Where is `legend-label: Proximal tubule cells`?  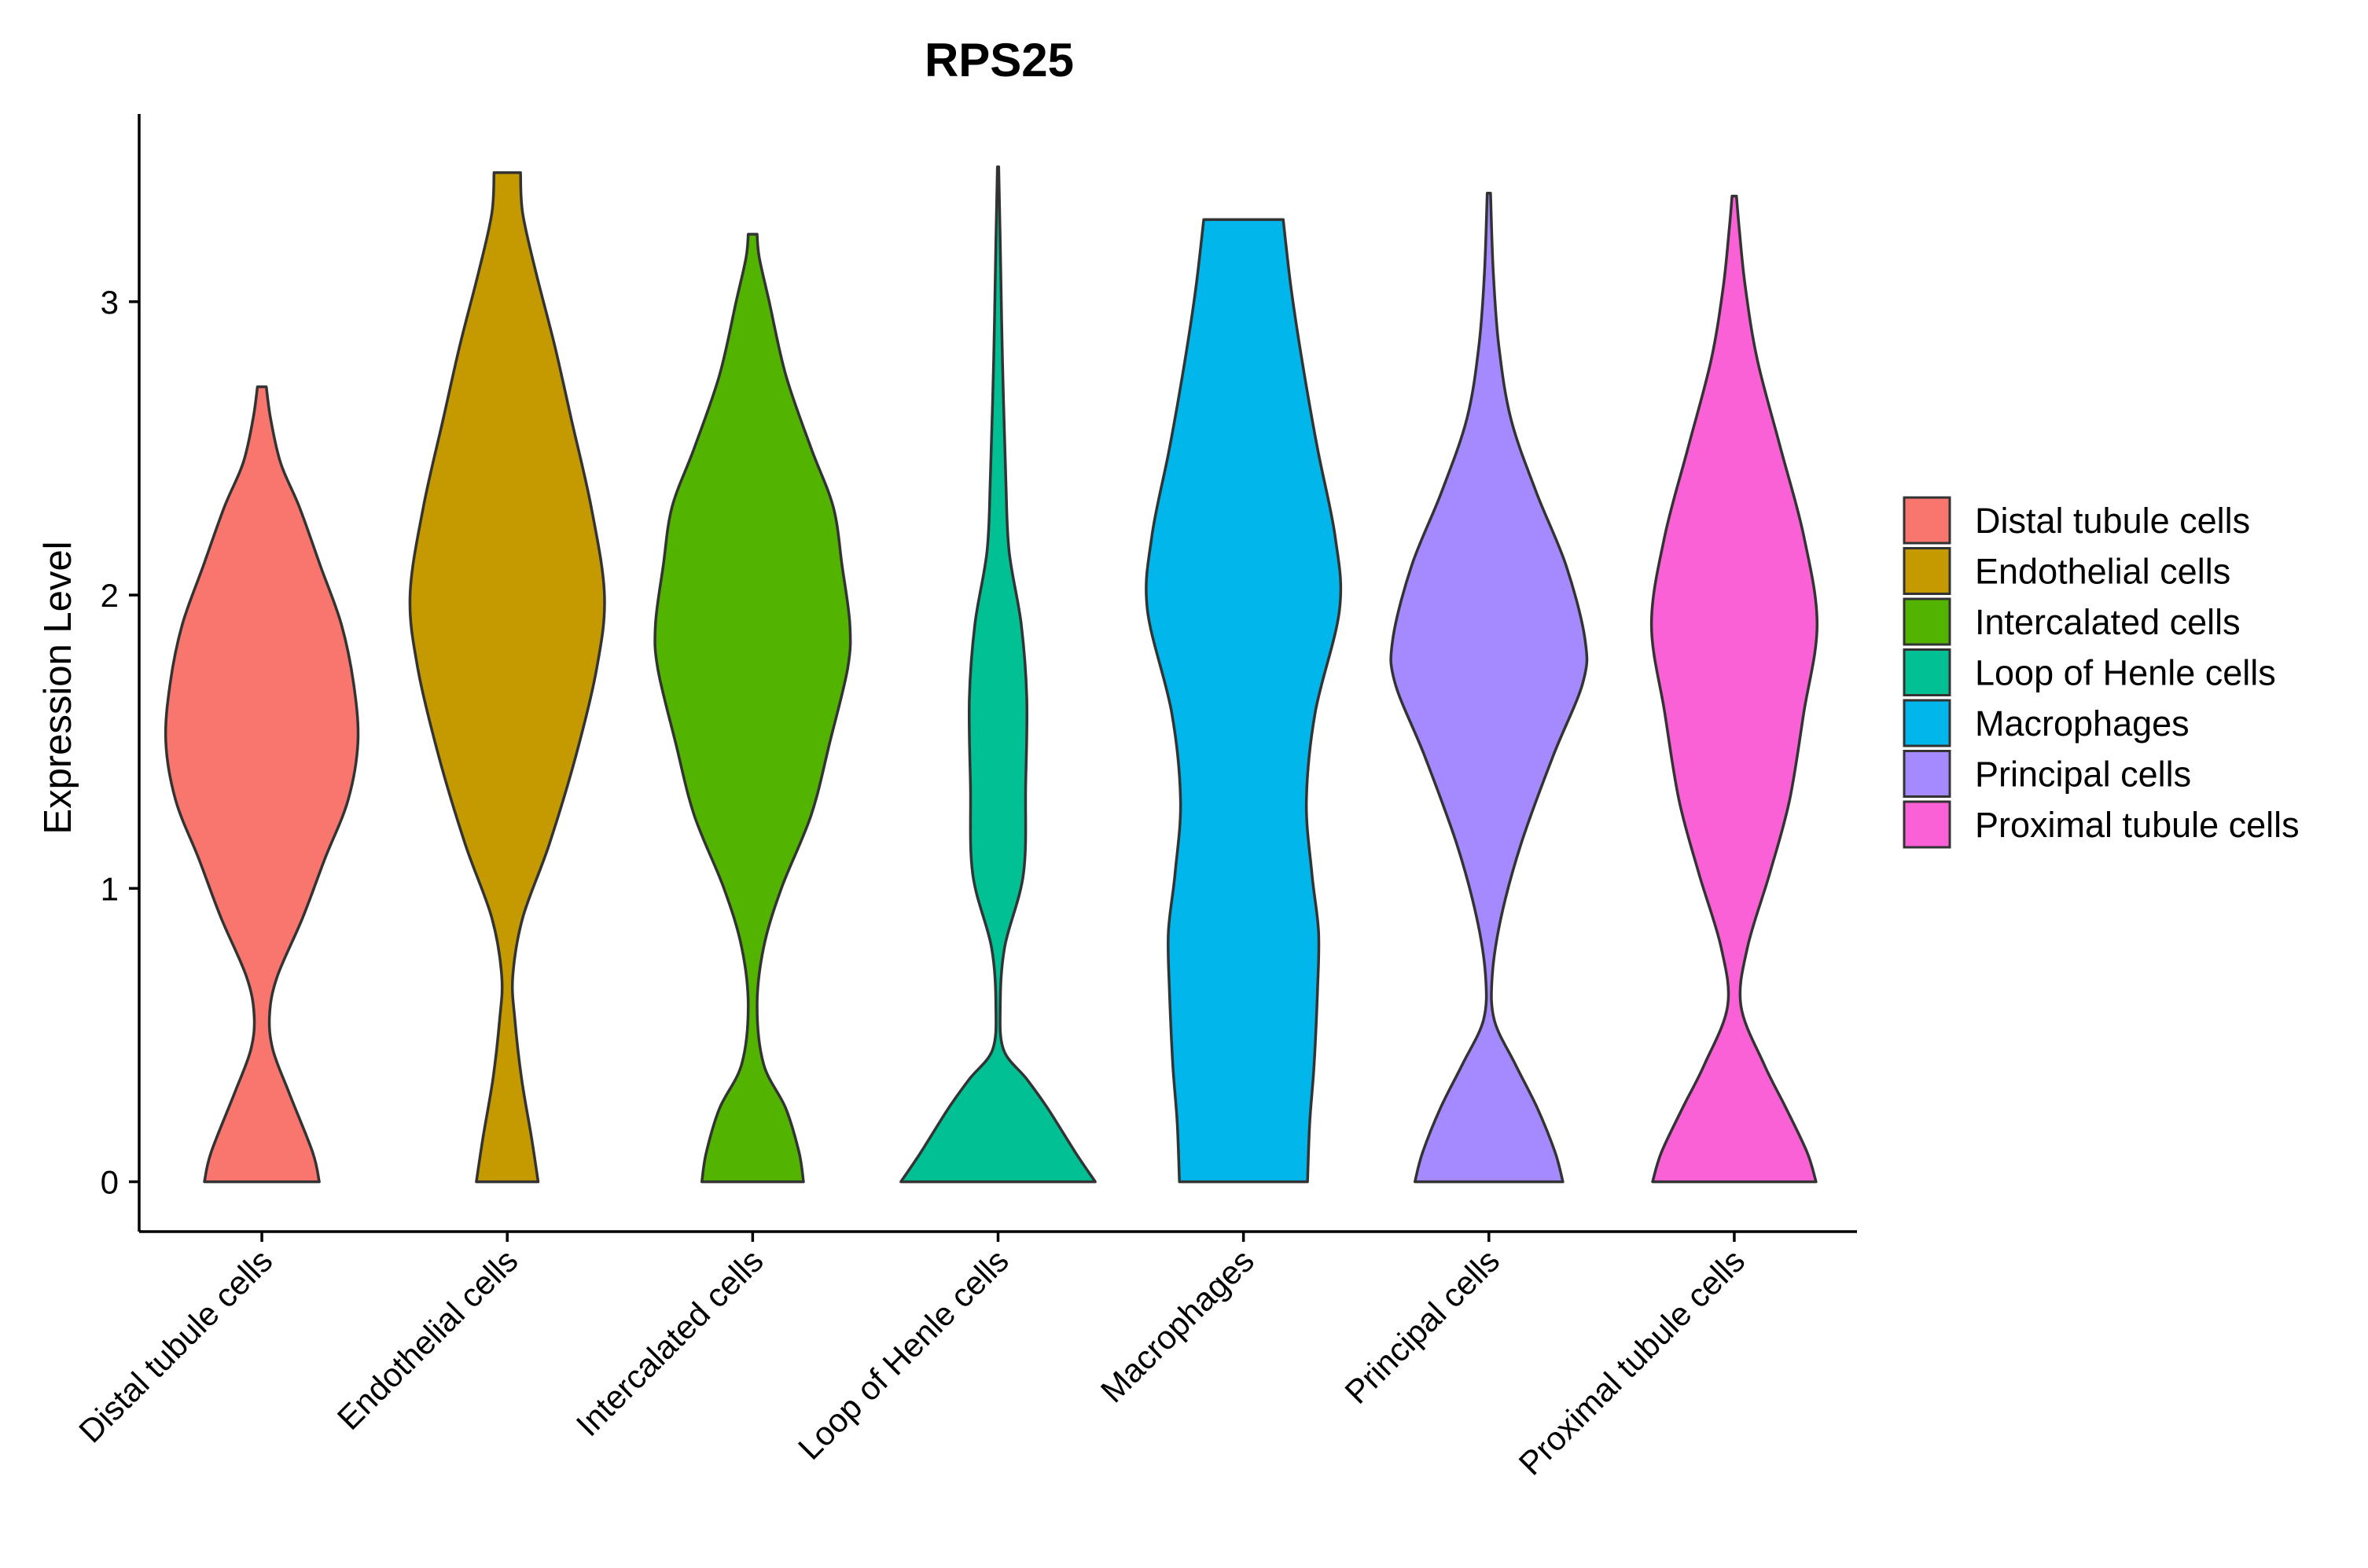 legend-label: Proximal tubule cells is located at coordinates (2137, 825).